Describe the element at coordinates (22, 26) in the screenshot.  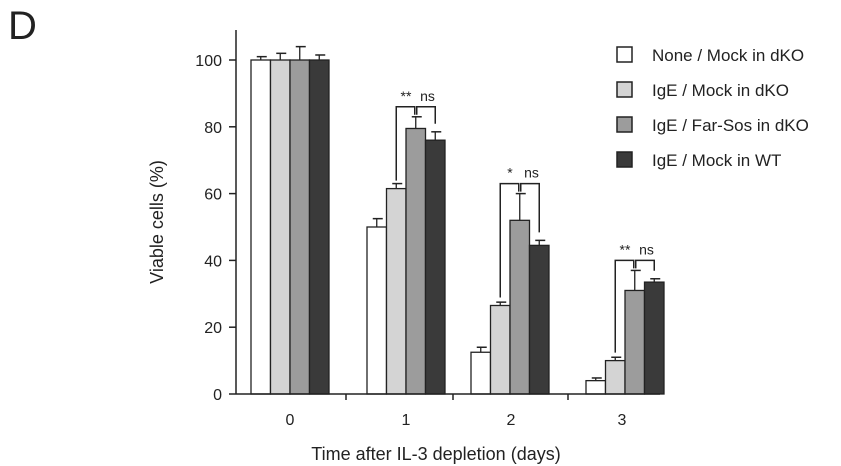
I see `panel-label: D` at that location.